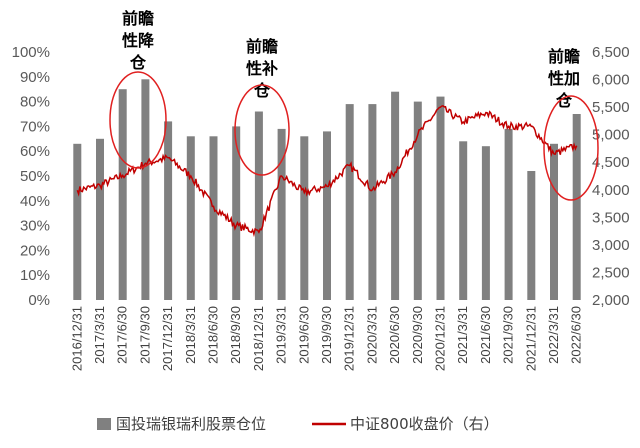 The width and height of the screenshot is (640, 448). I want to click on y-right-tick-label: 2,500, so click(611, 272).